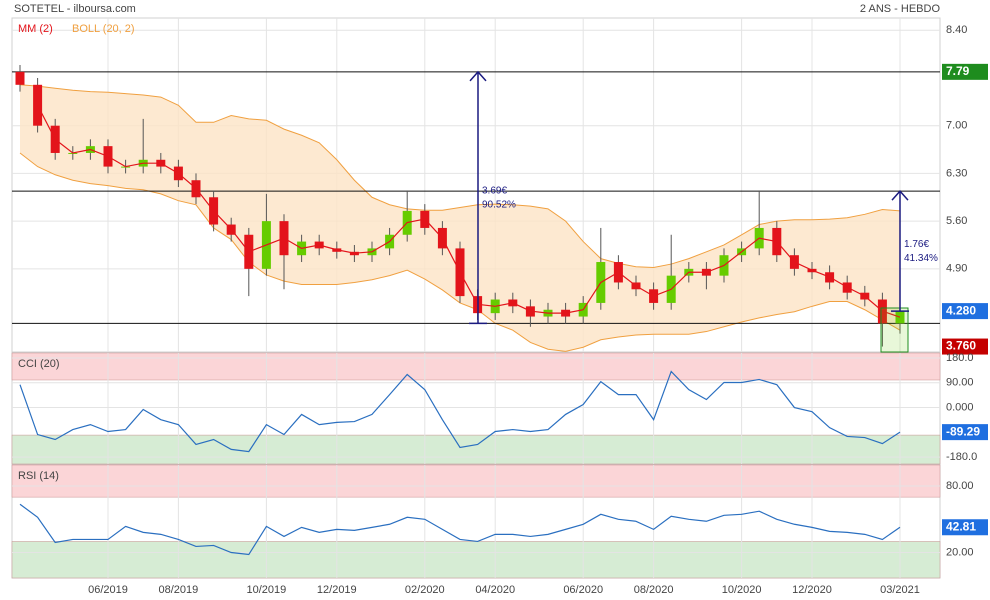 Image resolution: width=990 pixels, height=600 pixels. What do you see at coordinates (103, 29) in the screenshot?
I see `legend-entry: BOLL (20, 2)` at bounding box center [103, 29].